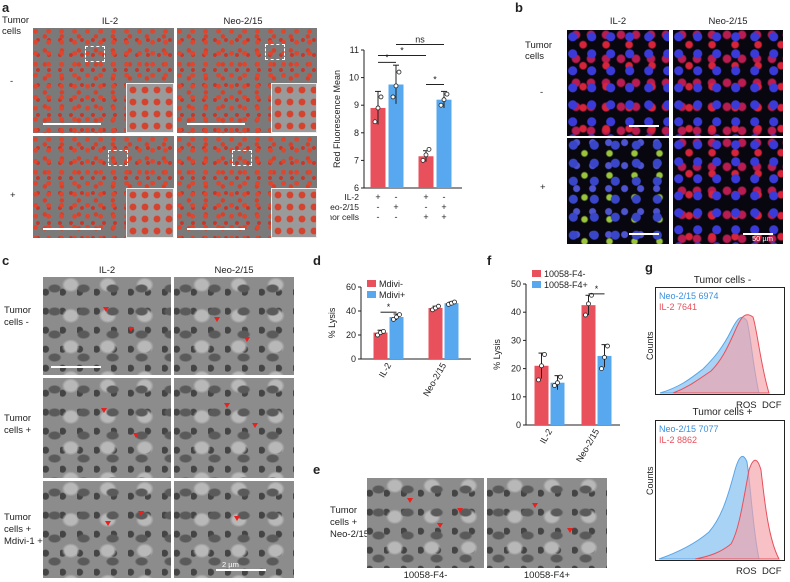 This screenshot has height=582, width=790. Describe the element at coordinates (354, 78) in the screenshot. I see `a-ytick-label: 10` at that location.